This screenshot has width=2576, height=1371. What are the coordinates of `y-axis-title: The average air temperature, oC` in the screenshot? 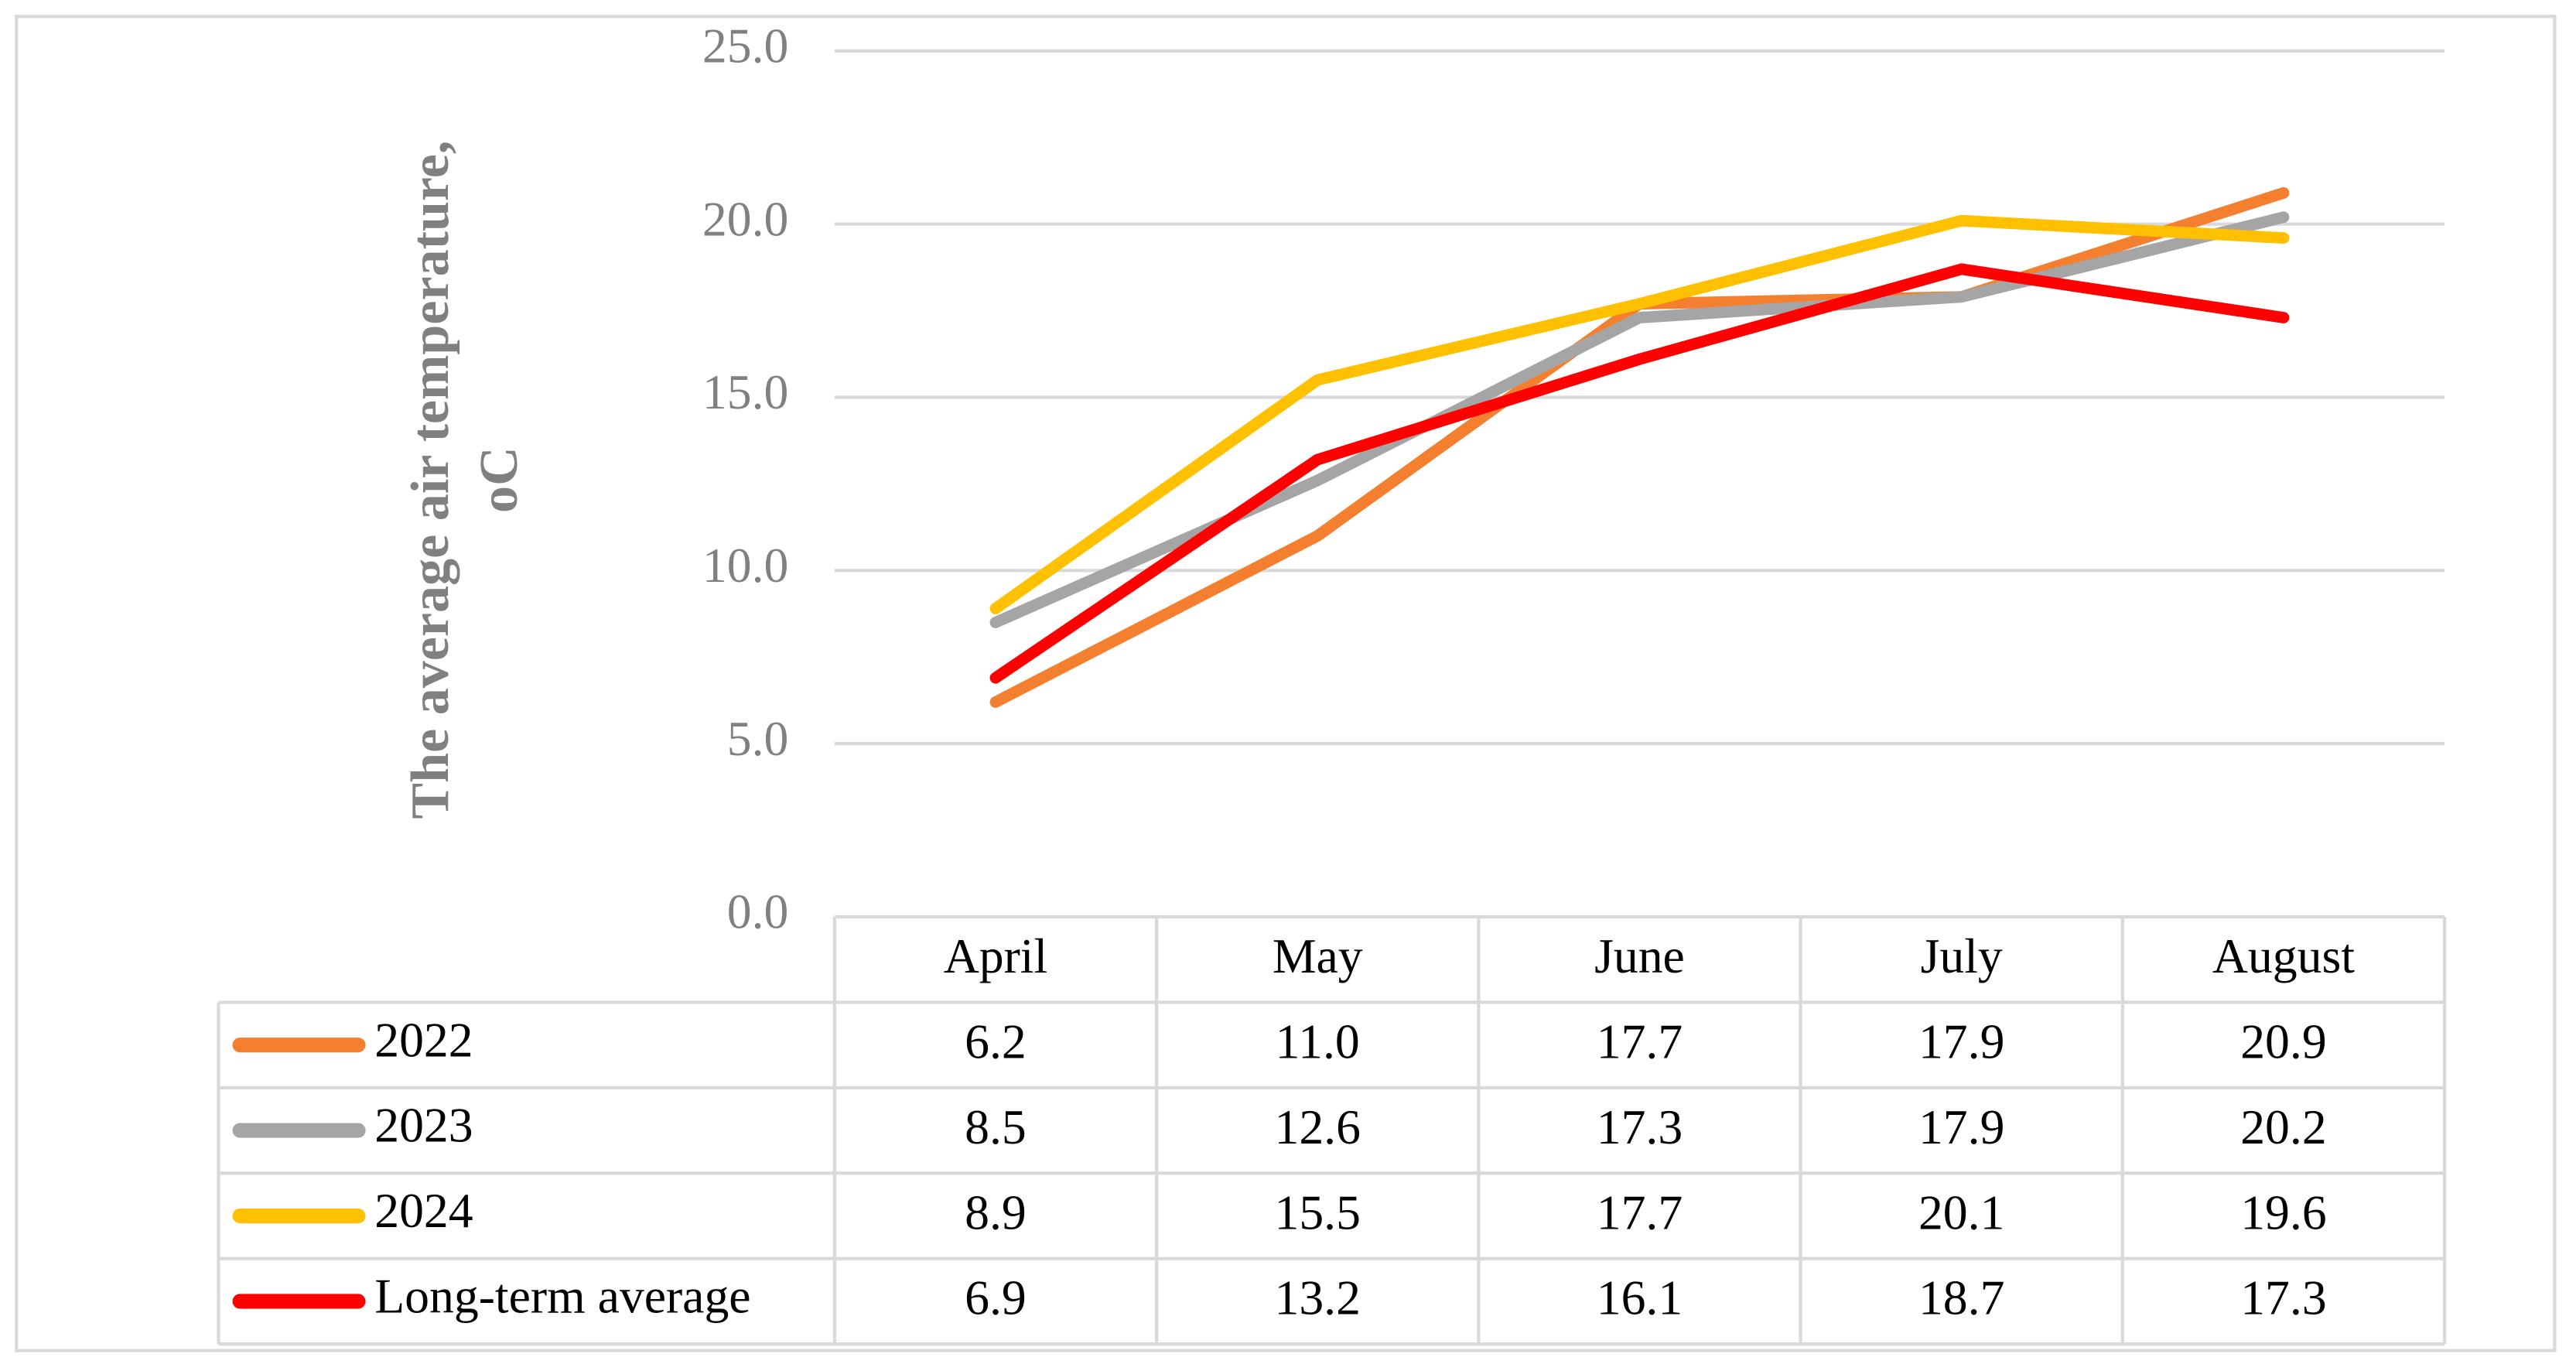 It's located at (465, 480).